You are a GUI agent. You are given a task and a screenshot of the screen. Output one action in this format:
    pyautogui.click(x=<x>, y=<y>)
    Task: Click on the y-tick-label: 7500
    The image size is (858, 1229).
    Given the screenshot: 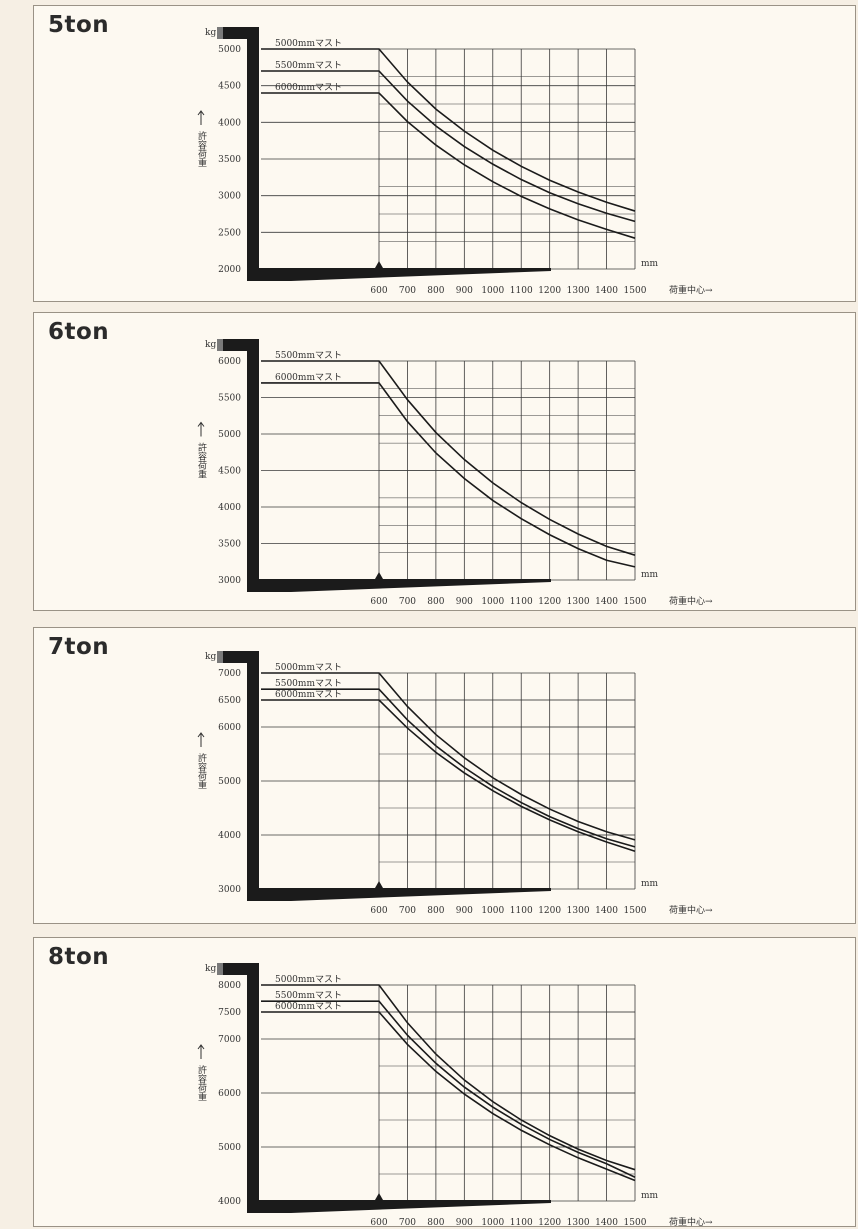 What is the action you would take?
    pyautogui.click(x=229, y=1013)
    